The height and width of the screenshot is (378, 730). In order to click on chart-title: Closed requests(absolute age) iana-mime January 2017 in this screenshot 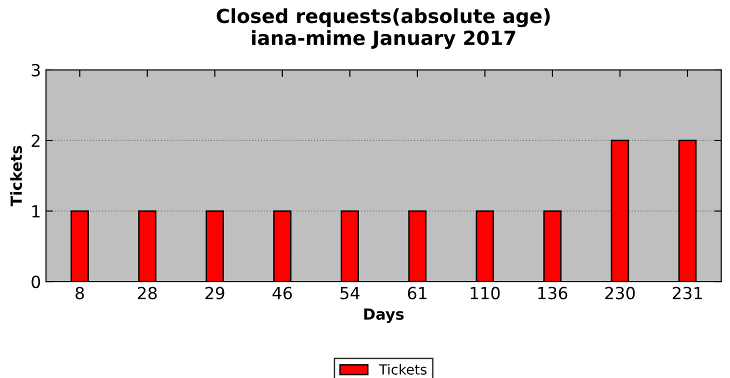, I will do `click(383, 29)`.